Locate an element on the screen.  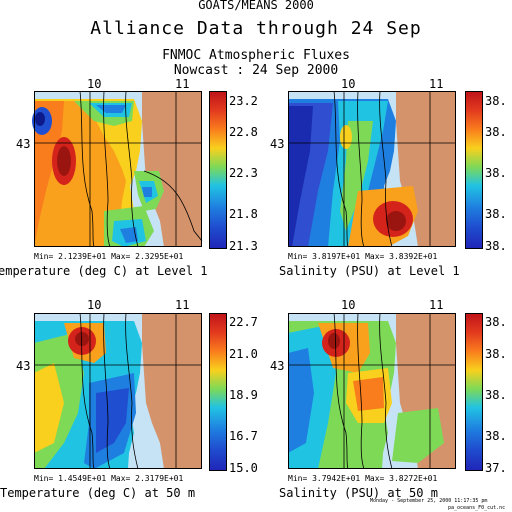
title-main: Alliance Data through 24 Sep is located at coordinates (256, 28).